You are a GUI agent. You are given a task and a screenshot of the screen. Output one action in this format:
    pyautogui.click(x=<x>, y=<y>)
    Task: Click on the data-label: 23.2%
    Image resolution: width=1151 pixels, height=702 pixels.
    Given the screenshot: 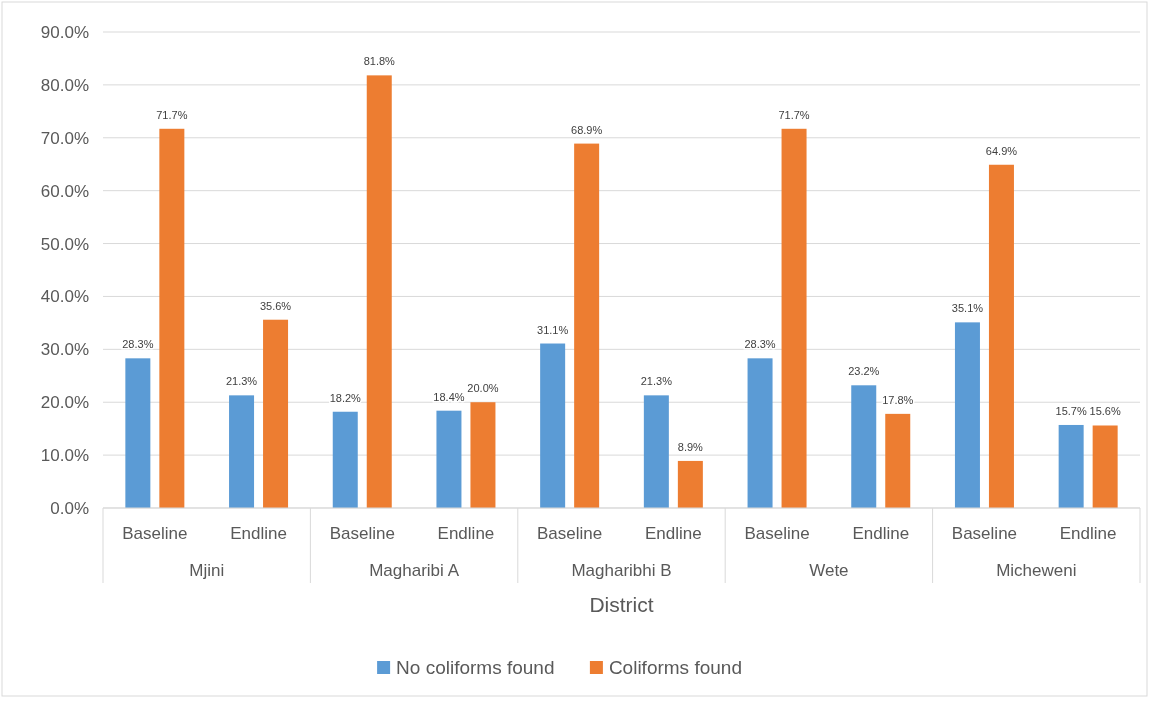 What is the action you would take?
    pyautogui.click(x=864, y=371)
    